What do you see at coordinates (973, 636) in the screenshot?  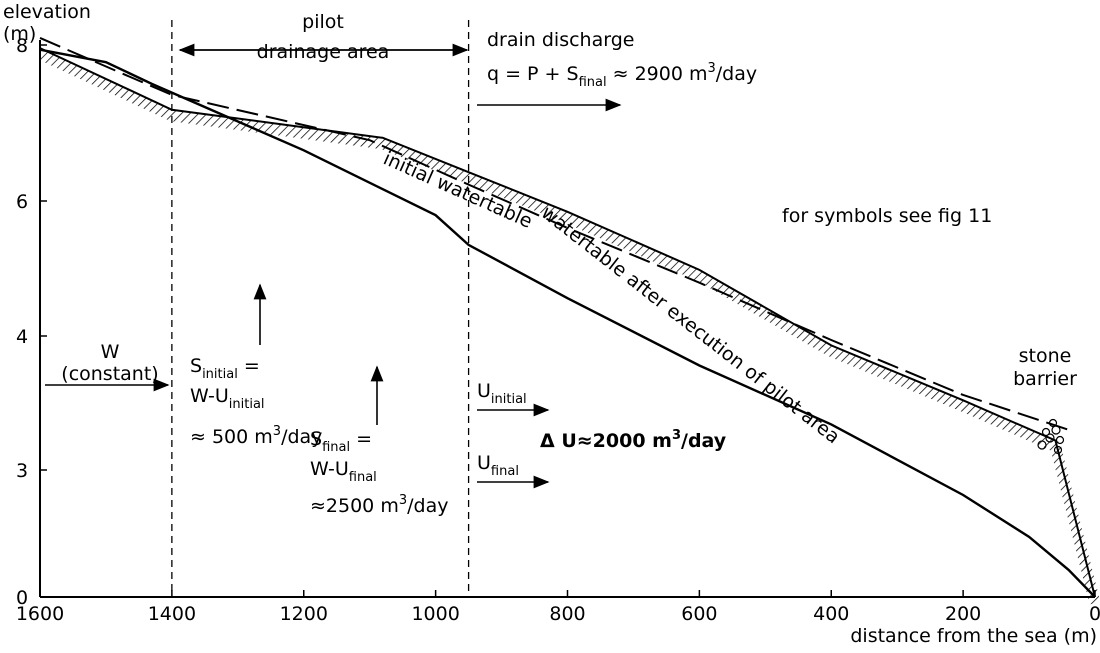 I see `x-axis-label: distance from the sea (m)` at bounding box center [973, 636].